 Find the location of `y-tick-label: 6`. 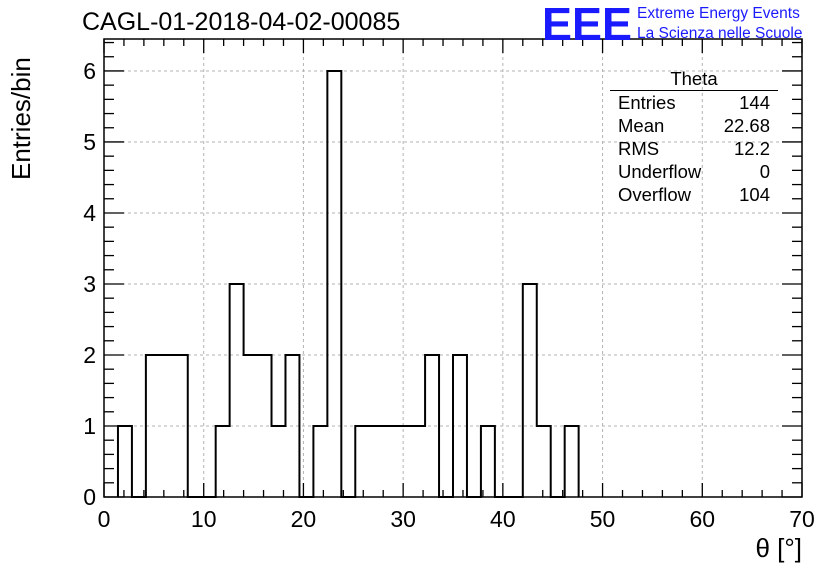

y-tick-label: 6 is located at coordinates (89, 71).